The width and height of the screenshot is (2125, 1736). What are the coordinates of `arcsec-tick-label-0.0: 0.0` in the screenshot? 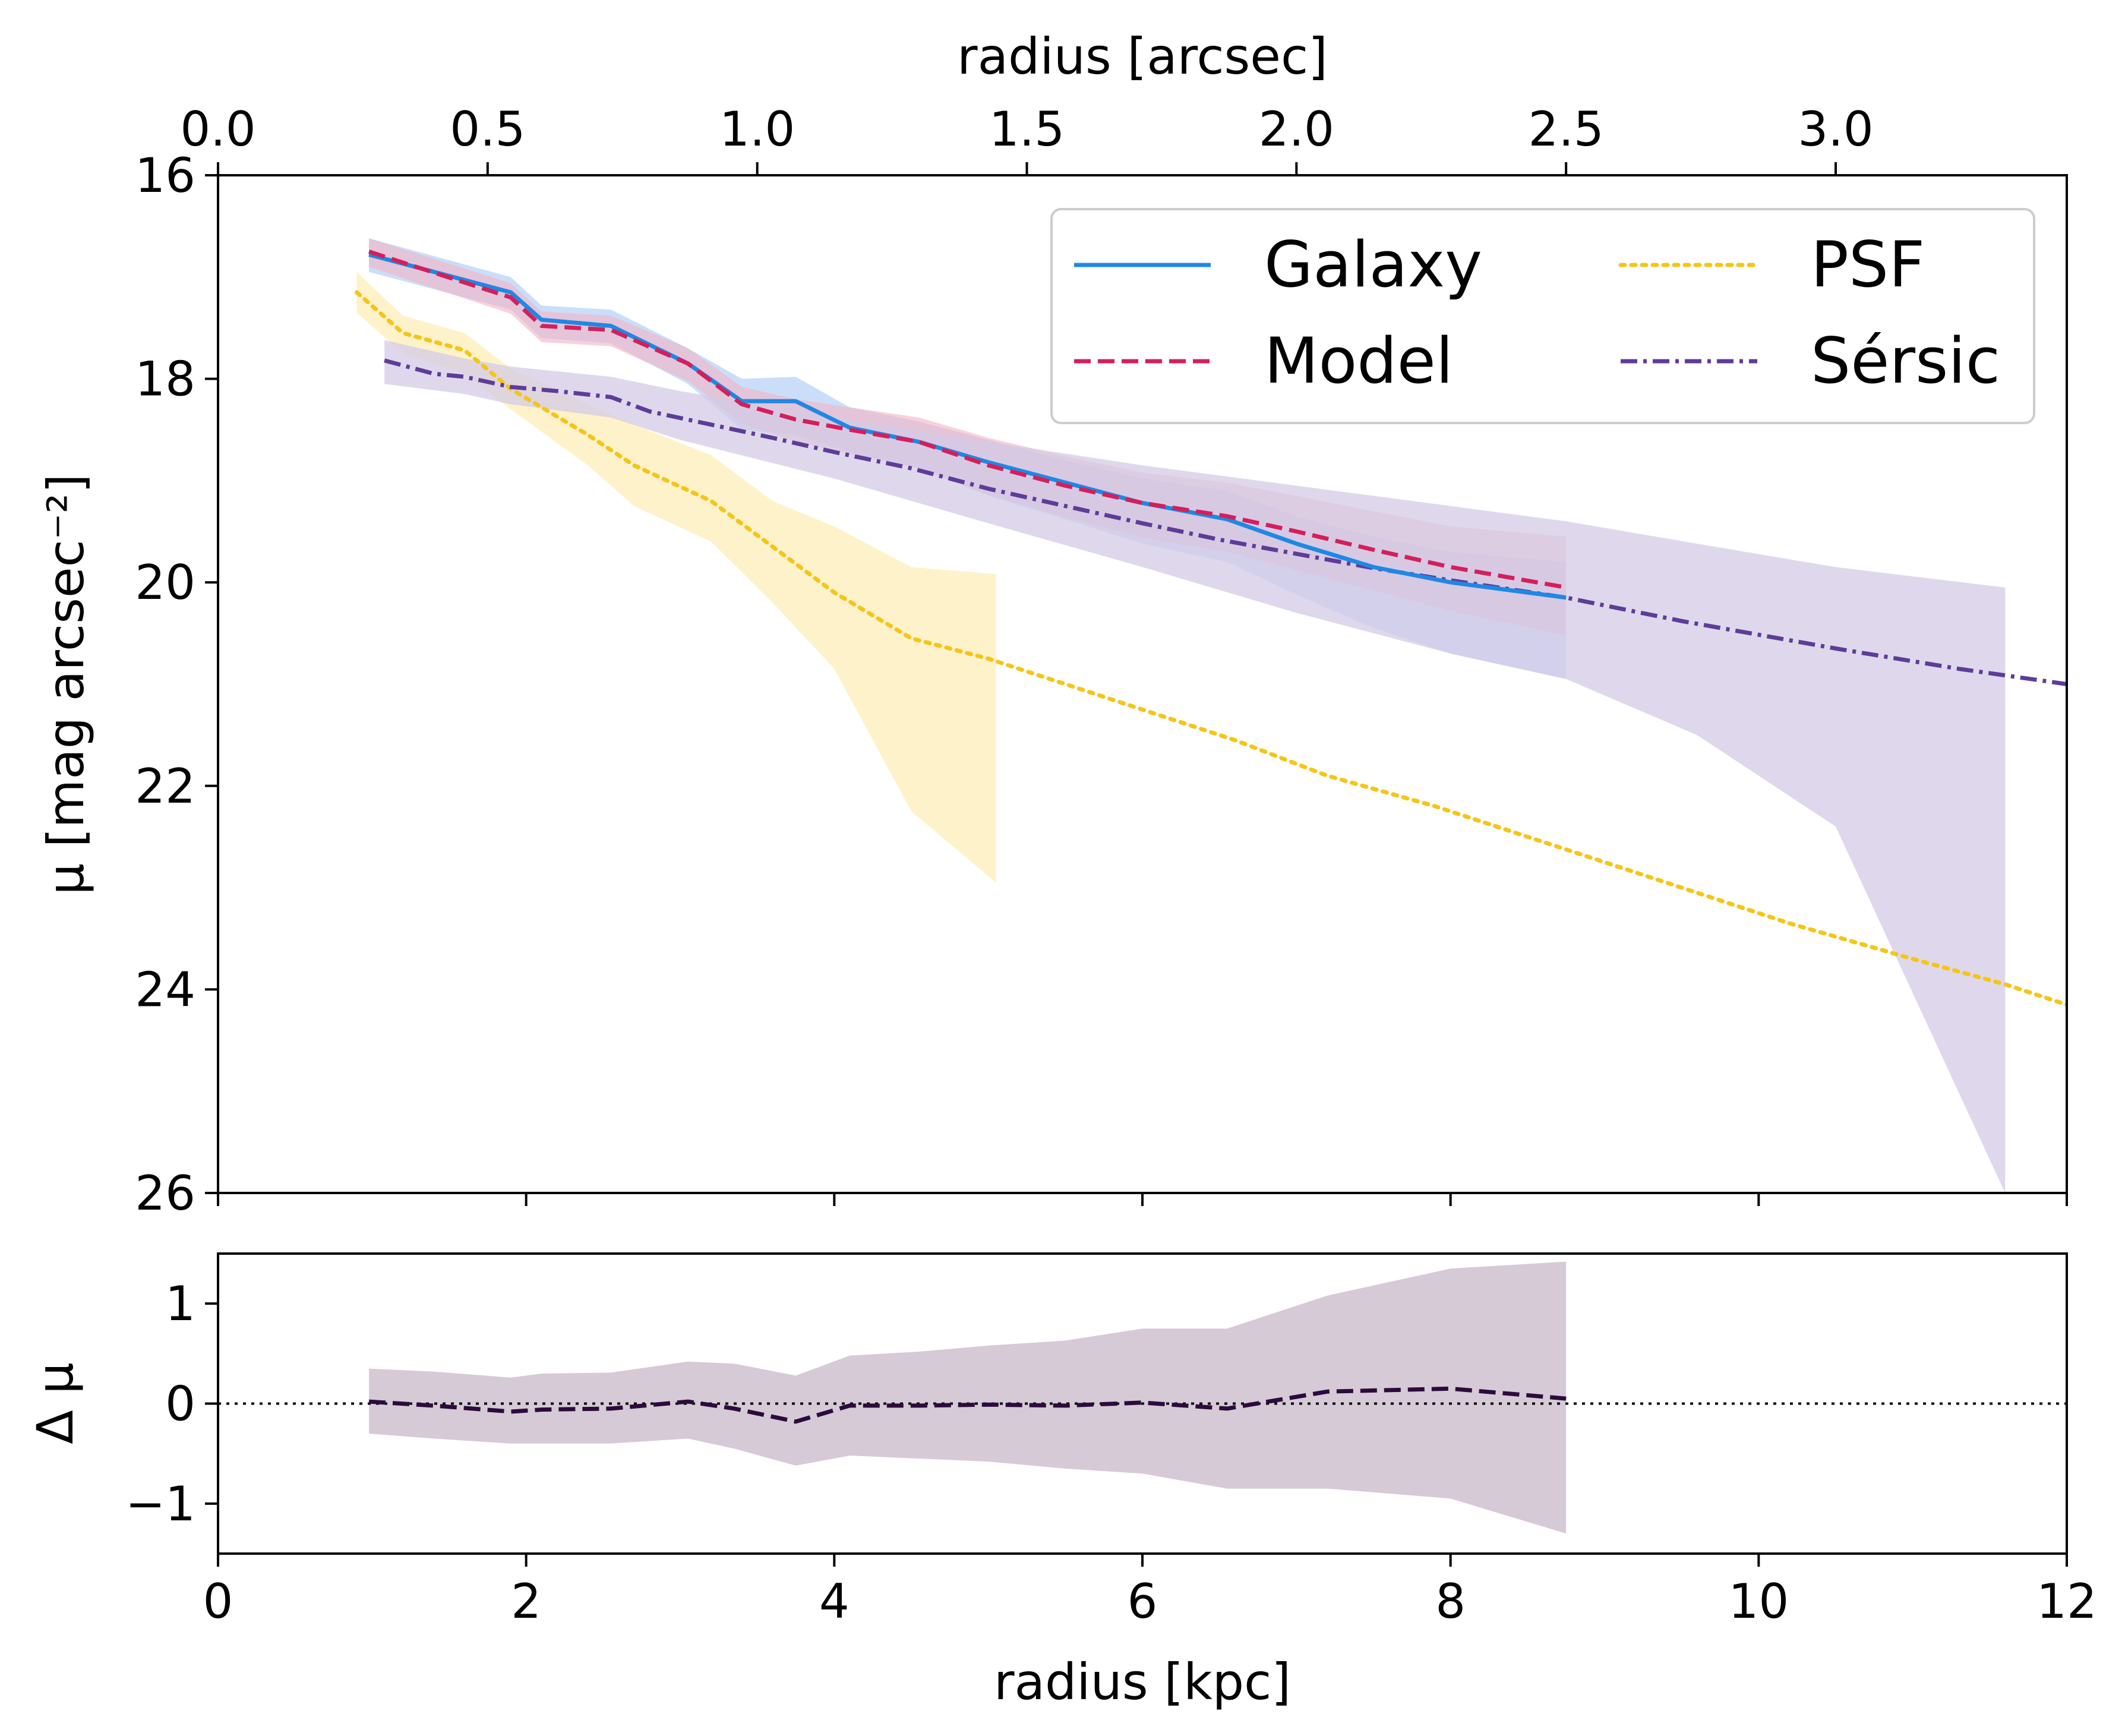 It's located at (218, 129).